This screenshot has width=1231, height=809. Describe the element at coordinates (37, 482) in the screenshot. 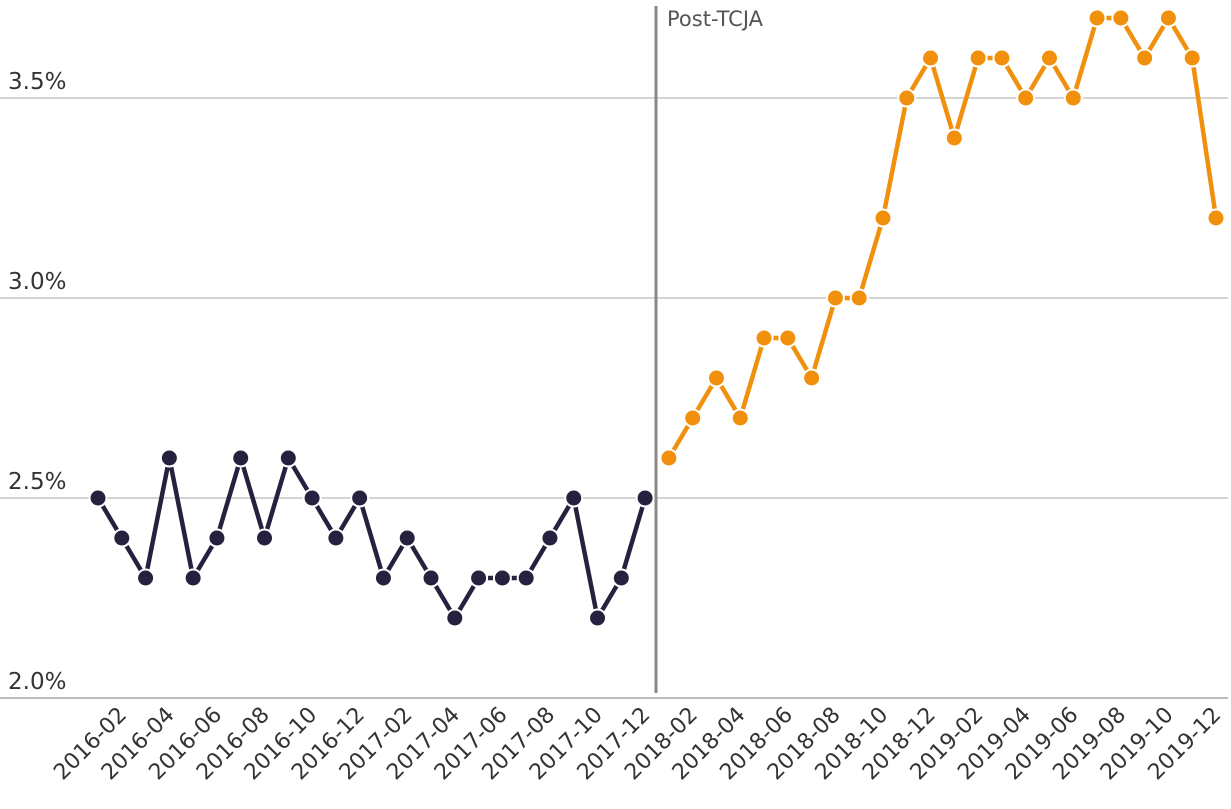

I see `y-tick-label: 2.5%` at that location.